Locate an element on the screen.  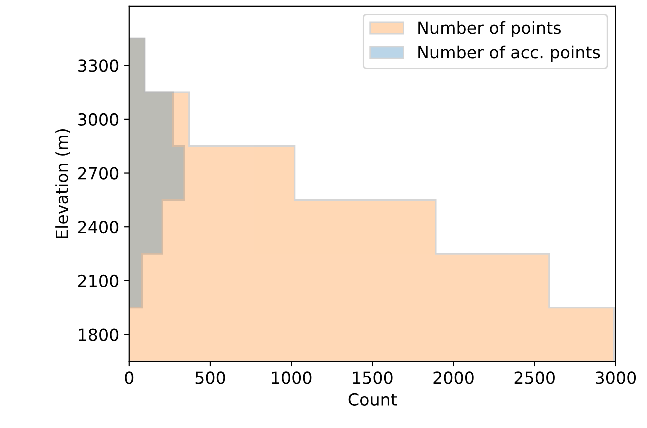
x-tick-label: 1500 is located at coordinates (373, 378).